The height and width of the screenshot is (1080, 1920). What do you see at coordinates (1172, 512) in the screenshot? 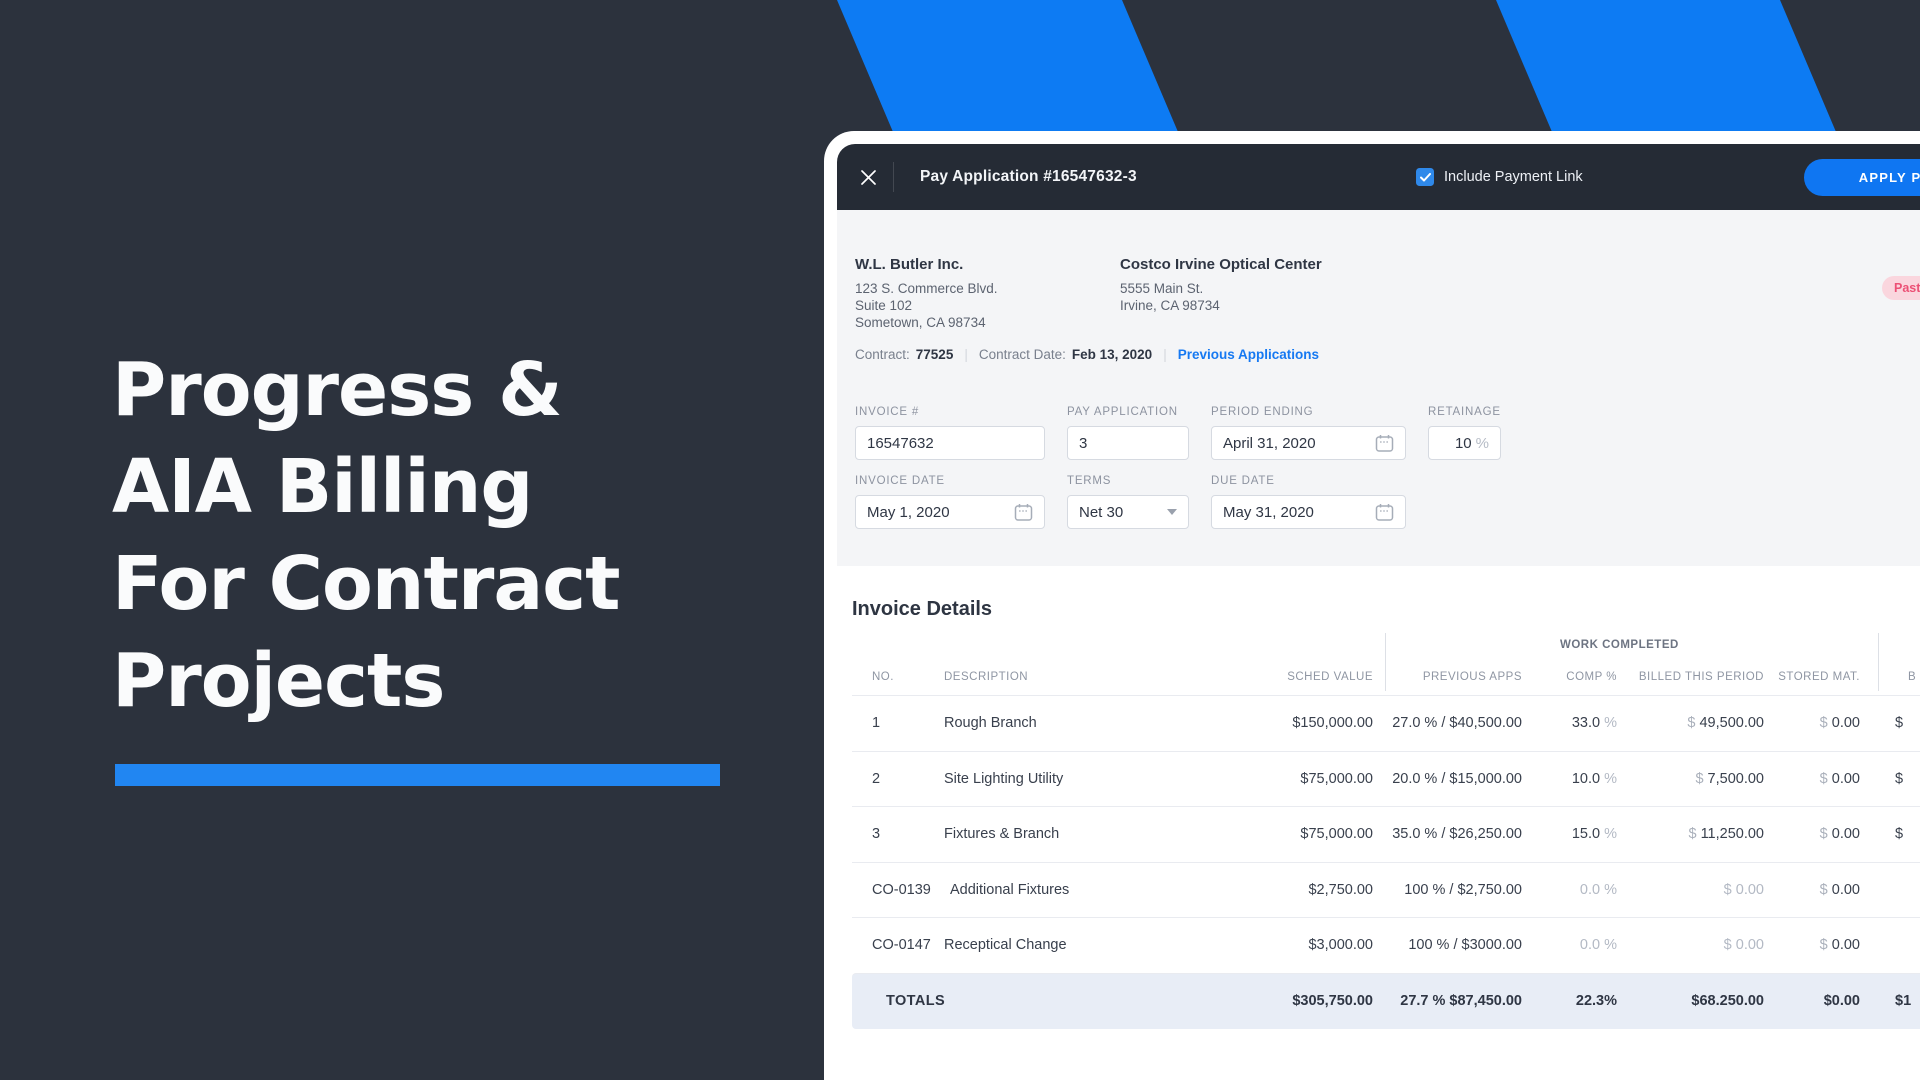
I see `chevron-down-icon` at bounding box center [1172, 512].